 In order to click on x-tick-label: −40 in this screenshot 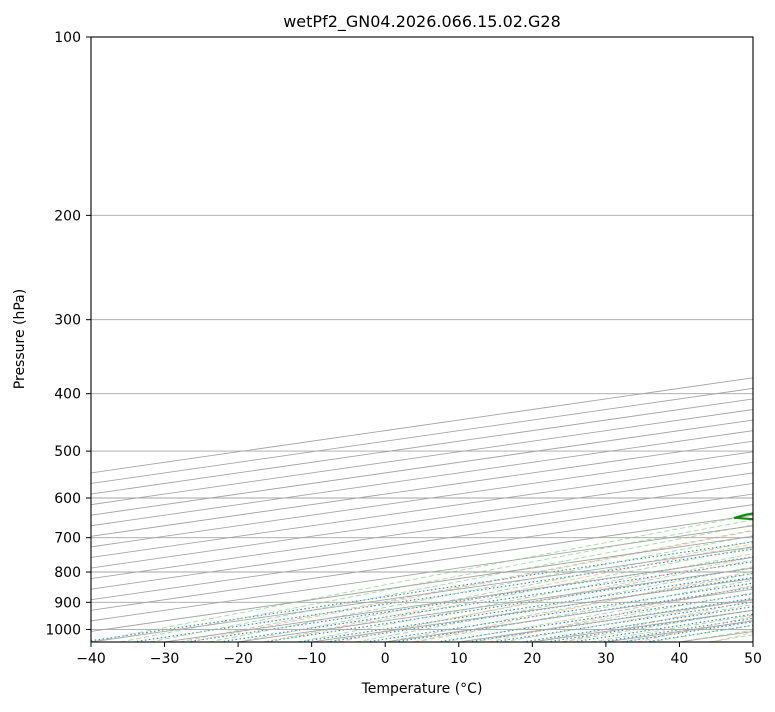, I will do `click(91, 659)`.